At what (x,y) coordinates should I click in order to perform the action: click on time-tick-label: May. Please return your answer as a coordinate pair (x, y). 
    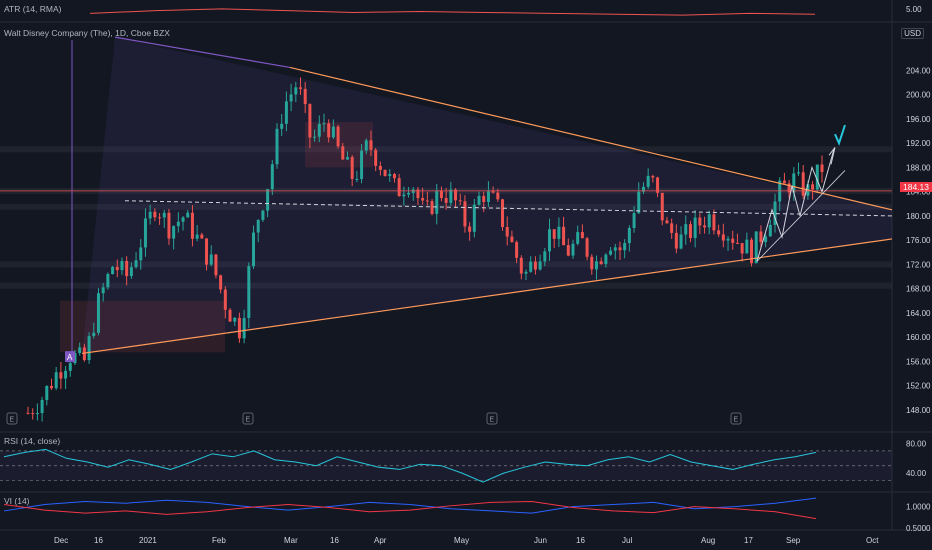
    Looking at the image, I should click on (461, 540).